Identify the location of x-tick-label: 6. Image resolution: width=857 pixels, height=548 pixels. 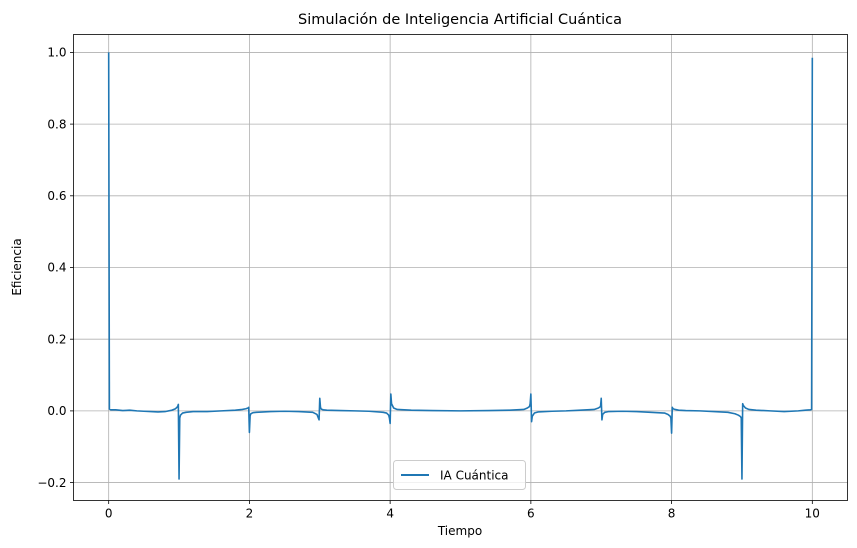
(531, 514).